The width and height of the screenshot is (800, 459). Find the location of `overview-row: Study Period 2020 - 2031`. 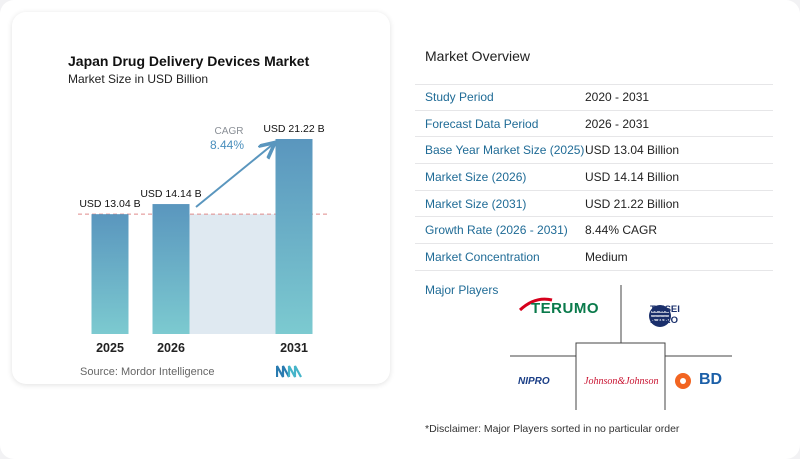

overview-row: Study Period 2020 - 2031 is located at coordinates (594, 97).